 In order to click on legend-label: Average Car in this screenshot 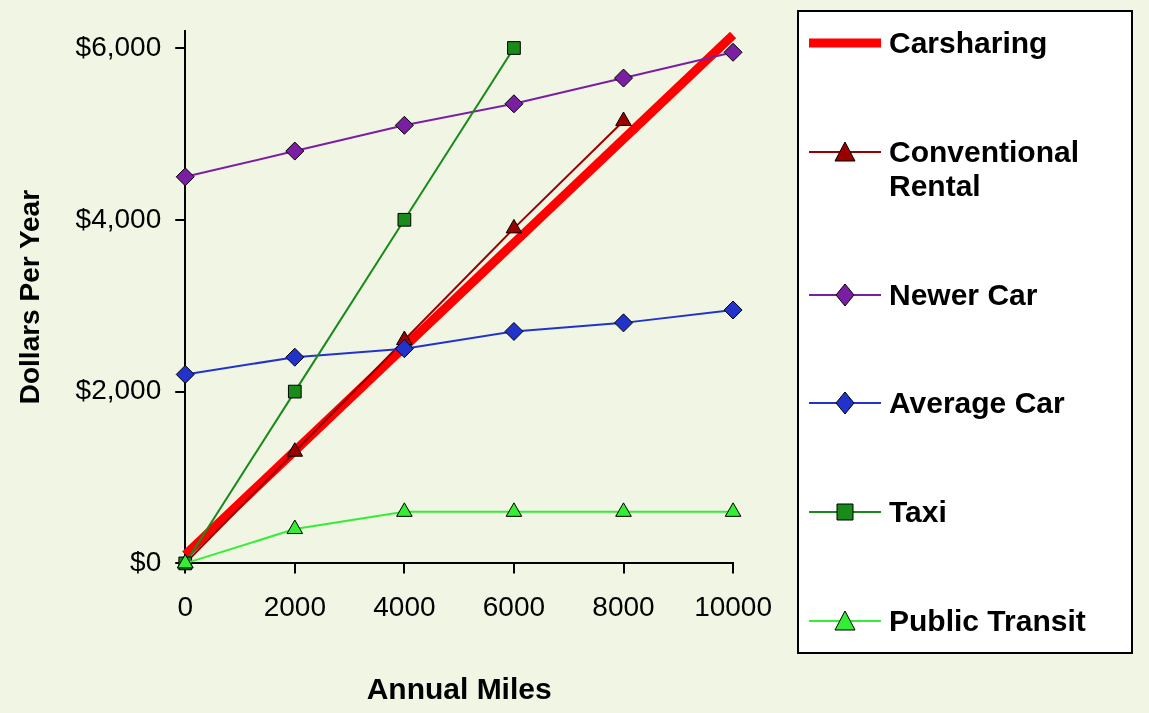, I will do `click(977, 403)`.